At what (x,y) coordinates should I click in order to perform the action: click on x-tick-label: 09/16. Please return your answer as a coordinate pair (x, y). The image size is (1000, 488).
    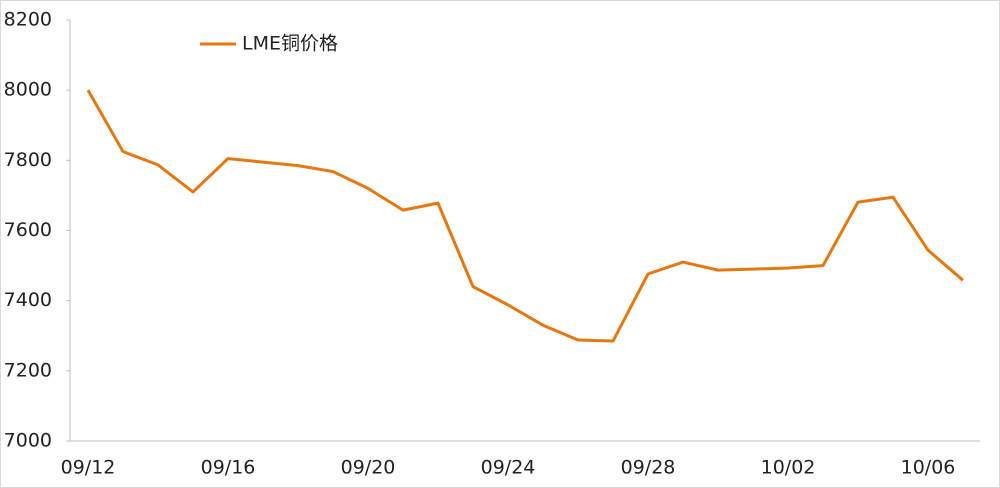
    Looking at the image, I should click on (228, 468).